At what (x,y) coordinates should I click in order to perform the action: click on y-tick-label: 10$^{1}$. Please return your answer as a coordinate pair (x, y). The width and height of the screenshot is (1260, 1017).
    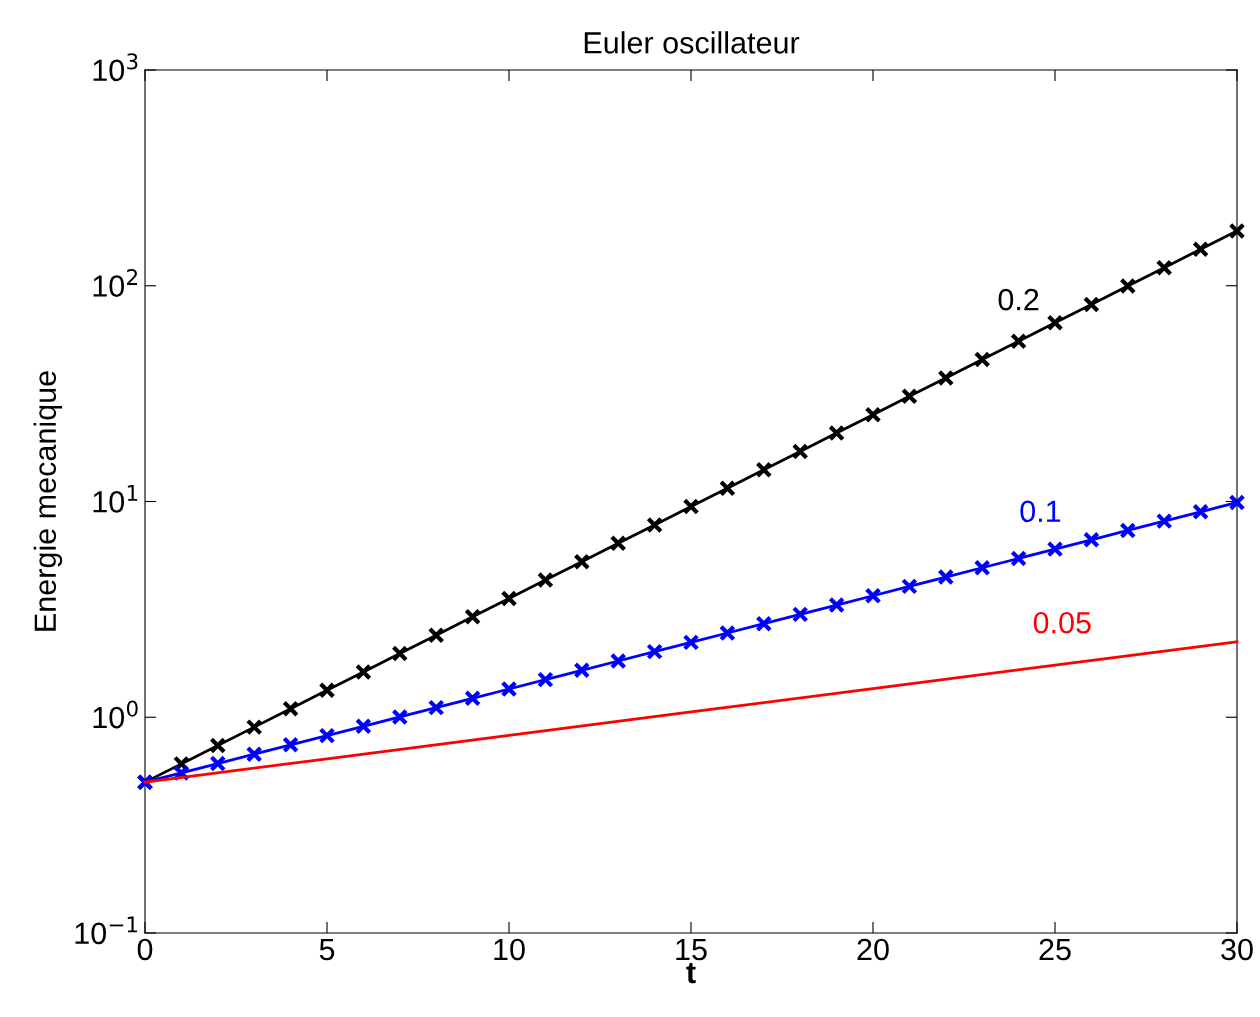
    Looking at the image, I should click on (115, 499).